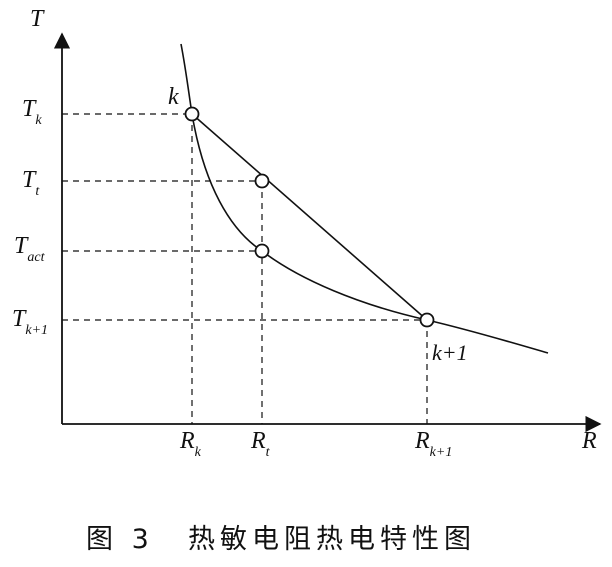 The image size is (612, 567). Describe the element at coordinates (433, 444) in the screenshot. I see `x-tick-rk1: Rk+1` at that location.